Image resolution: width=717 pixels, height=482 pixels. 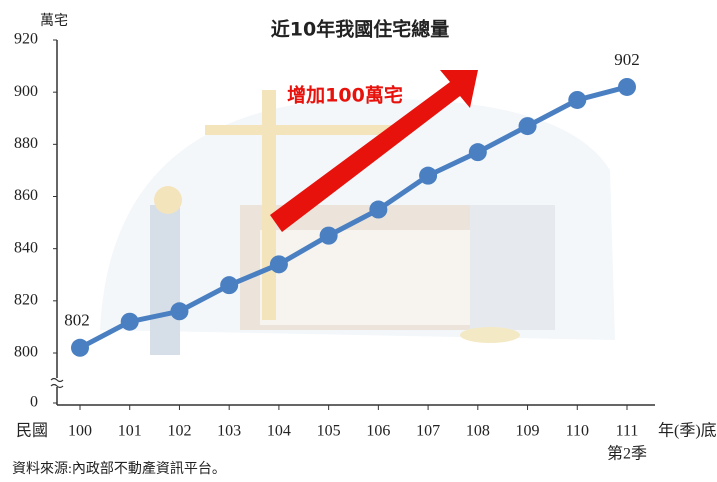 I want to click on x-tick-label: 102, so click(x=179, y=431).